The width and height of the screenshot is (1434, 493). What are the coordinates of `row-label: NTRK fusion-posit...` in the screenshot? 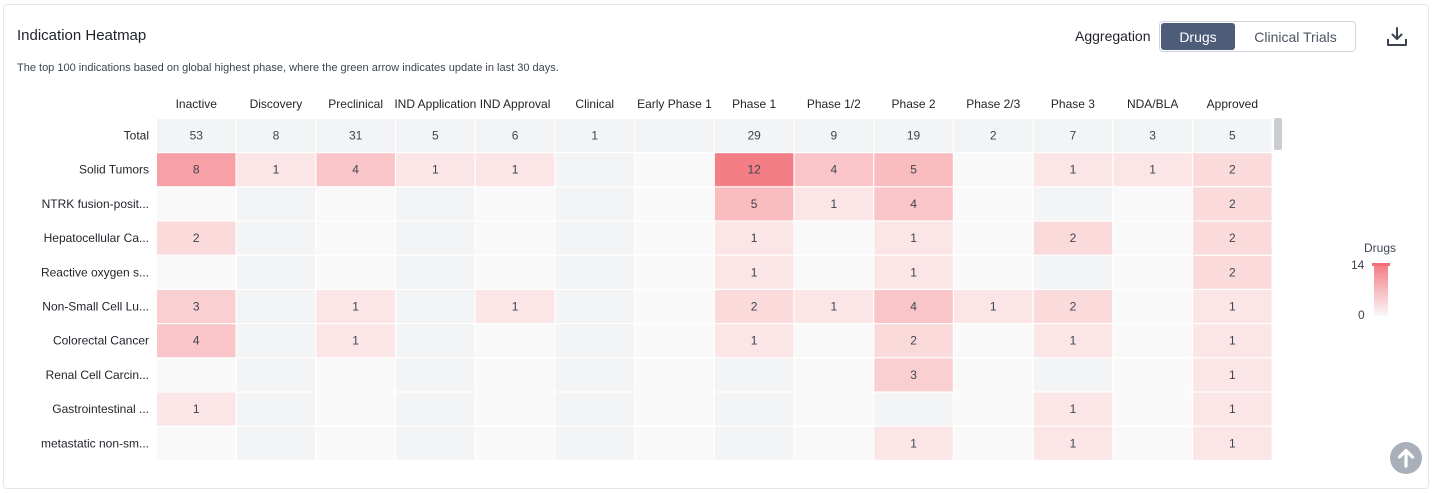 It's located at (95, 204).